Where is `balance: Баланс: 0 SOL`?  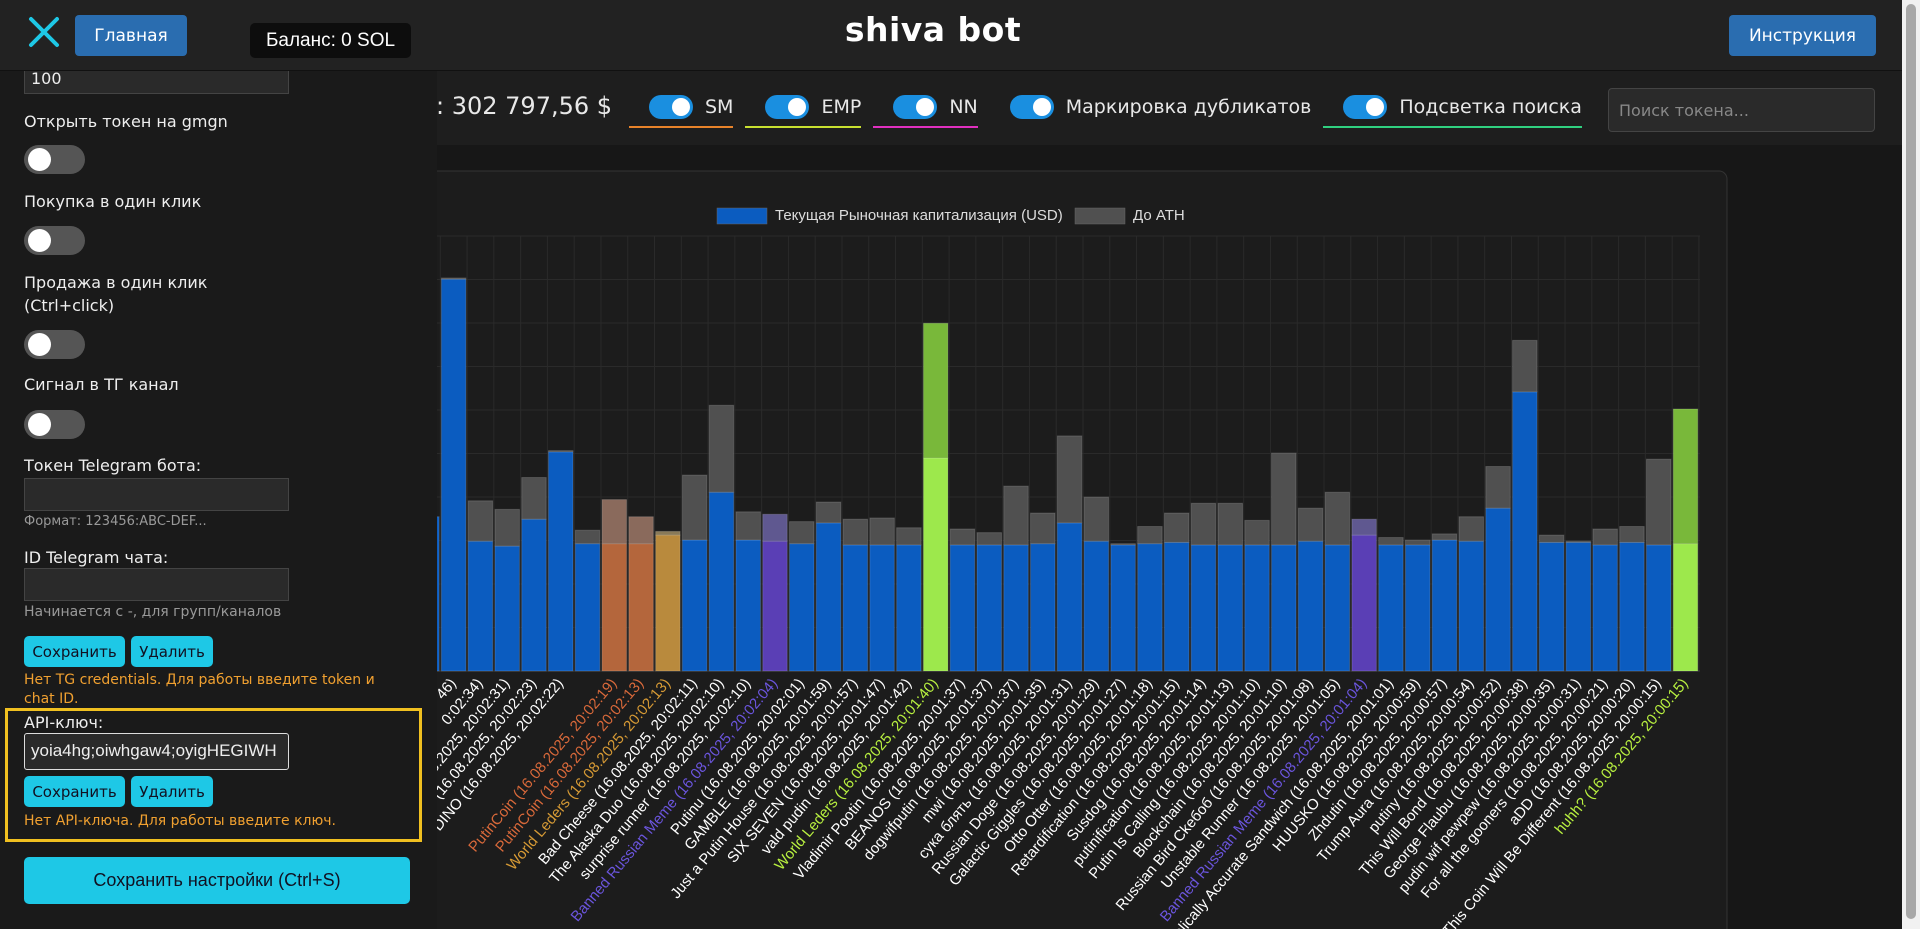
balance: Баланс: 0 SOL is located at coordinates (330, 40).